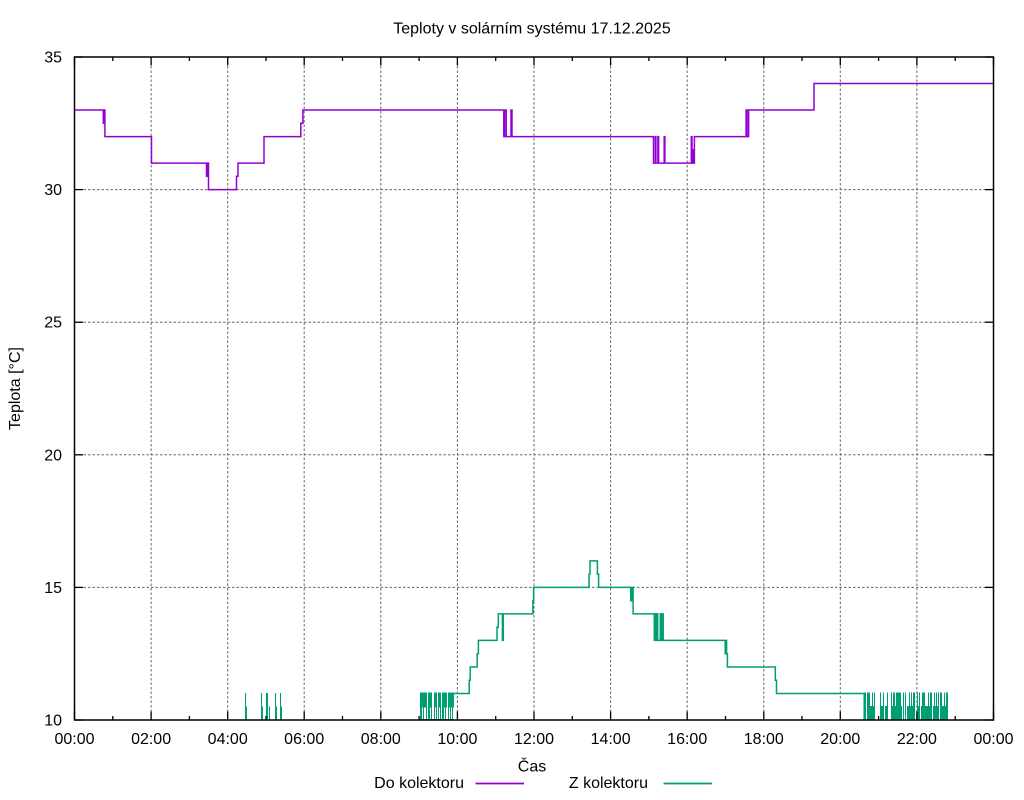 This screenshot has width=1024, height=800. What do you see at coordinates (151, 739) in the screenshot?
I see `svg-text: 02:00` at bounding box center [151, 739].